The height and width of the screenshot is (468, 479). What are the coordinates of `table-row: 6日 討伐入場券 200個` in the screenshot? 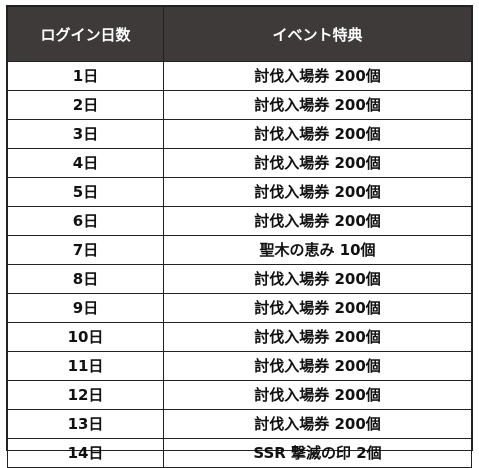 It's located at (239, 221).